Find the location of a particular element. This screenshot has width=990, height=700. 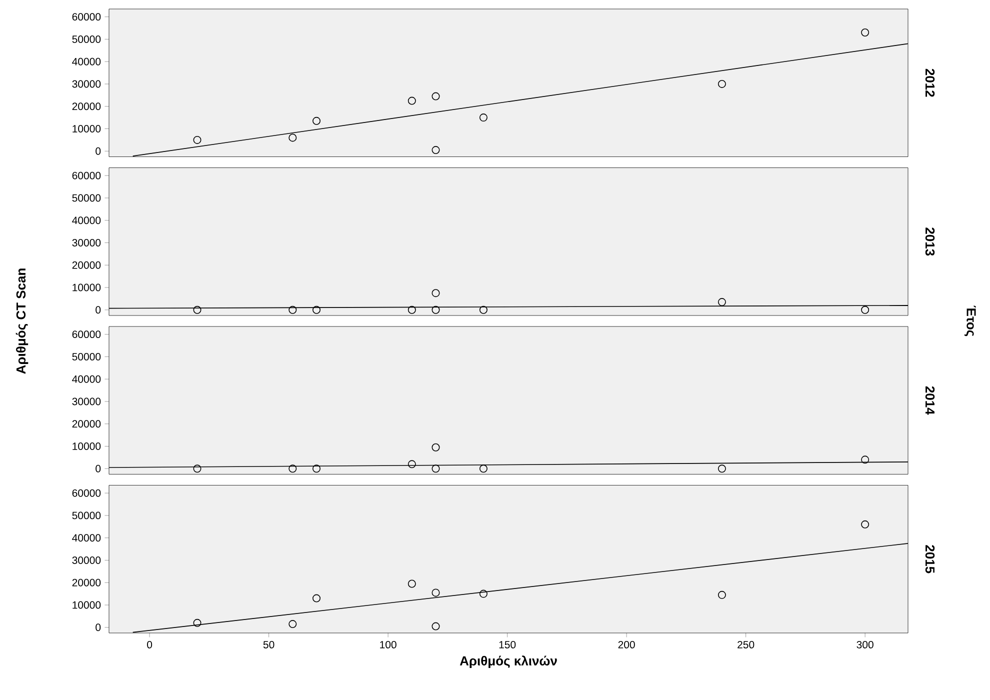

y2-axis-title: 2014 is located at coordinates (930, 400).